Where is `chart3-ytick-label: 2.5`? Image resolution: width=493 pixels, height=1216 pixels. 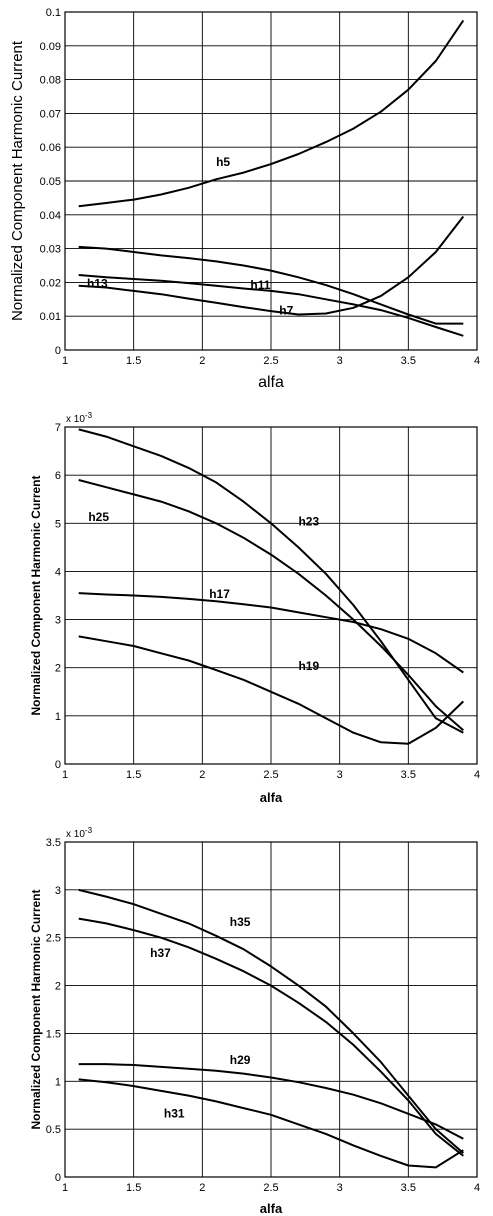 chart3-ytick-label: 2.5 is located at coordinates (53, 939).